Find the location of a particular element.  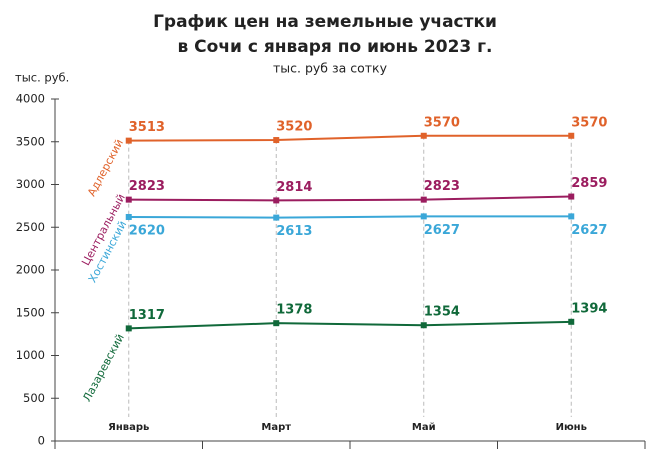

series-label: Лазаревский is located at coordinates (103, 368).